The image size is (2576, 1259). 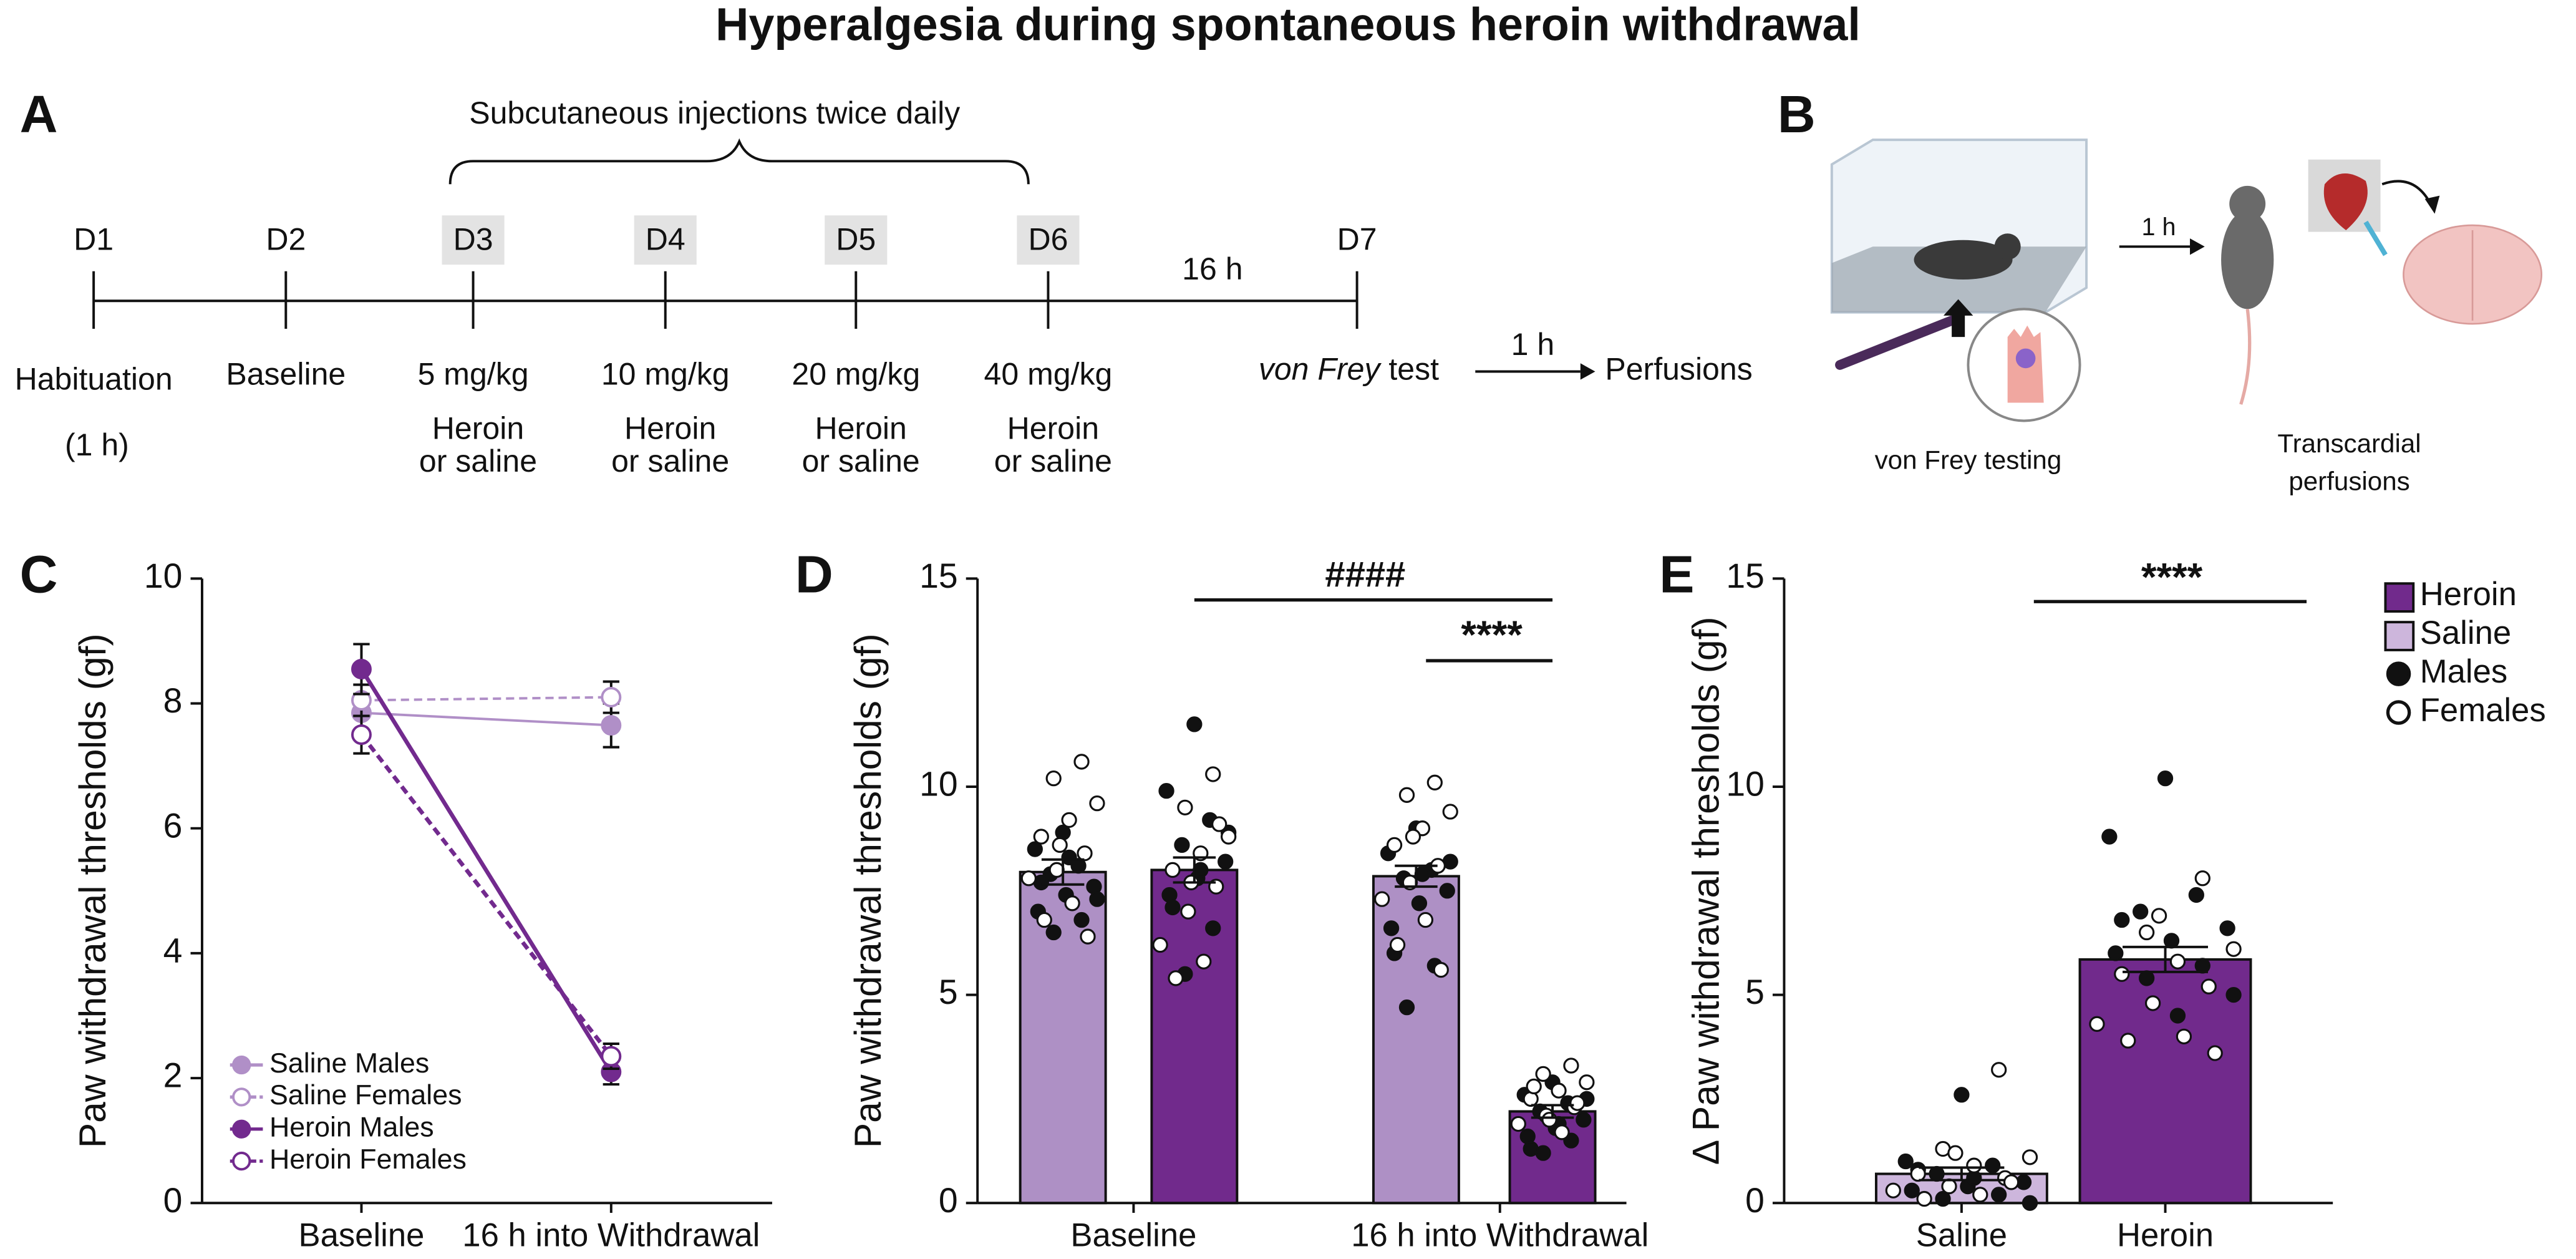 What do you see at coordinates (2348, 482) in the screenshot?
I see `caption: perfusions` at bounding box center [2348, 482].